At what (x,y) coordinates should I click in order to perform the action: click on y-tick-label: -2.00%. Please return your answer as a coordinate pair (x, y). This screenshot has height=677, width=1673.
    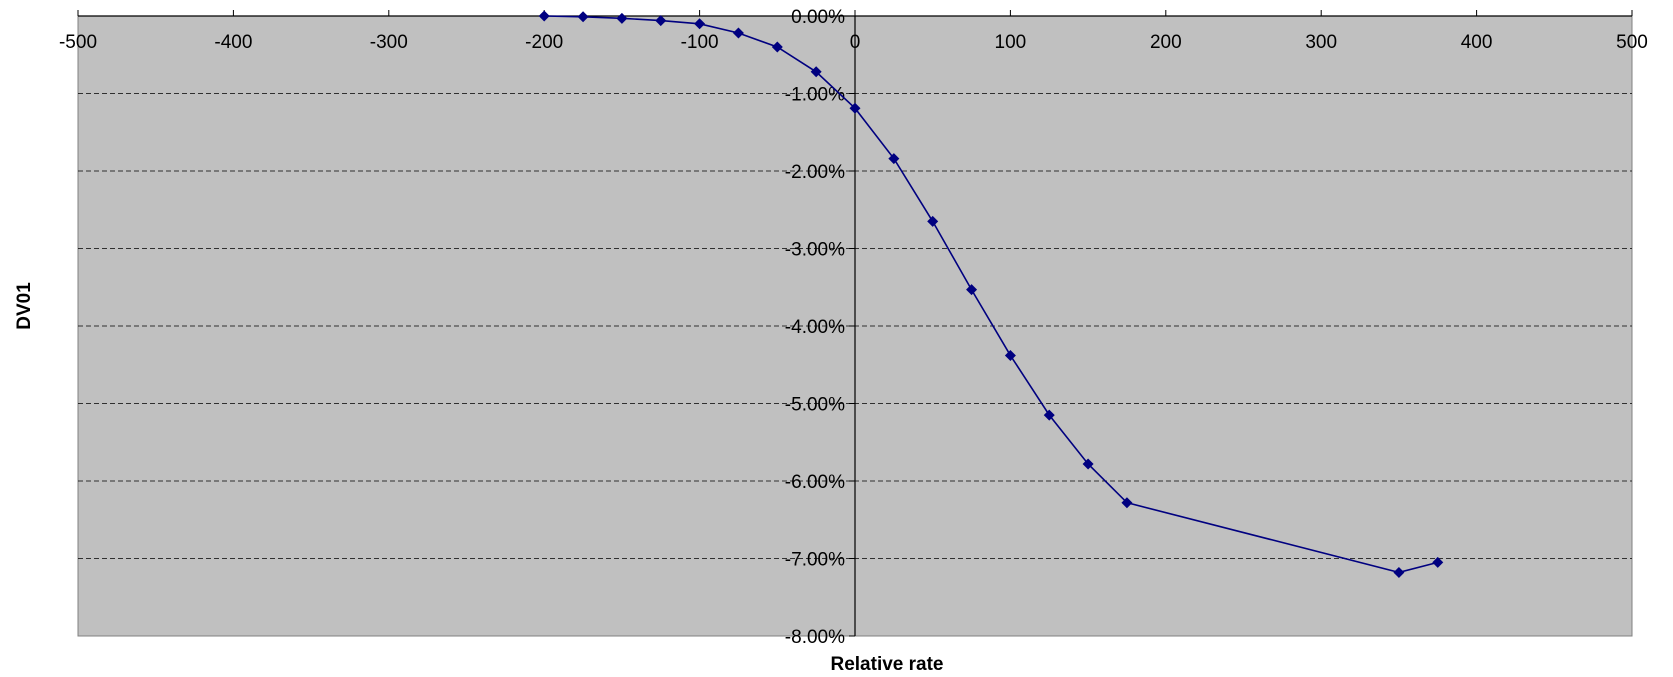
    Looking at the image, I should click on (815, 172).